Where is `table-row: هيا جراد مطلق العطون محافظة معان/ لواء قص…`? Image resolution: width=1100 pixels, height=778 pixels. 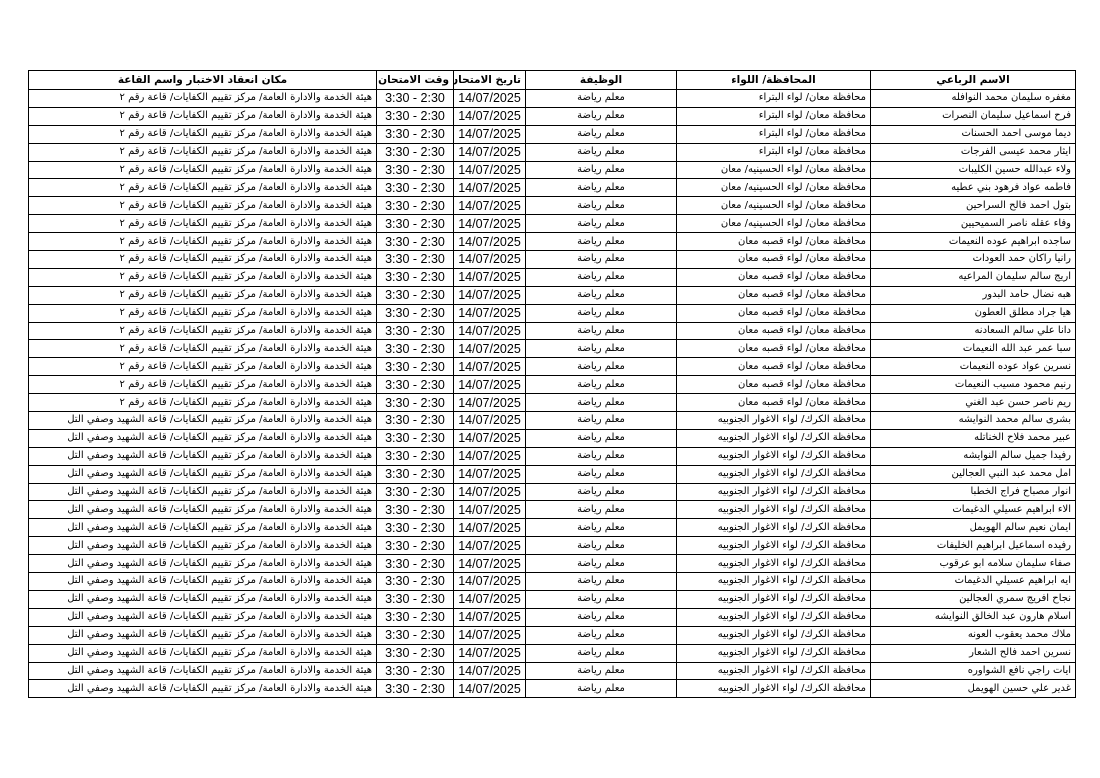
table-row: هيا جراد مطلق العطون محافظة معان/ لواء قص… is located at coordinates (552, 313).